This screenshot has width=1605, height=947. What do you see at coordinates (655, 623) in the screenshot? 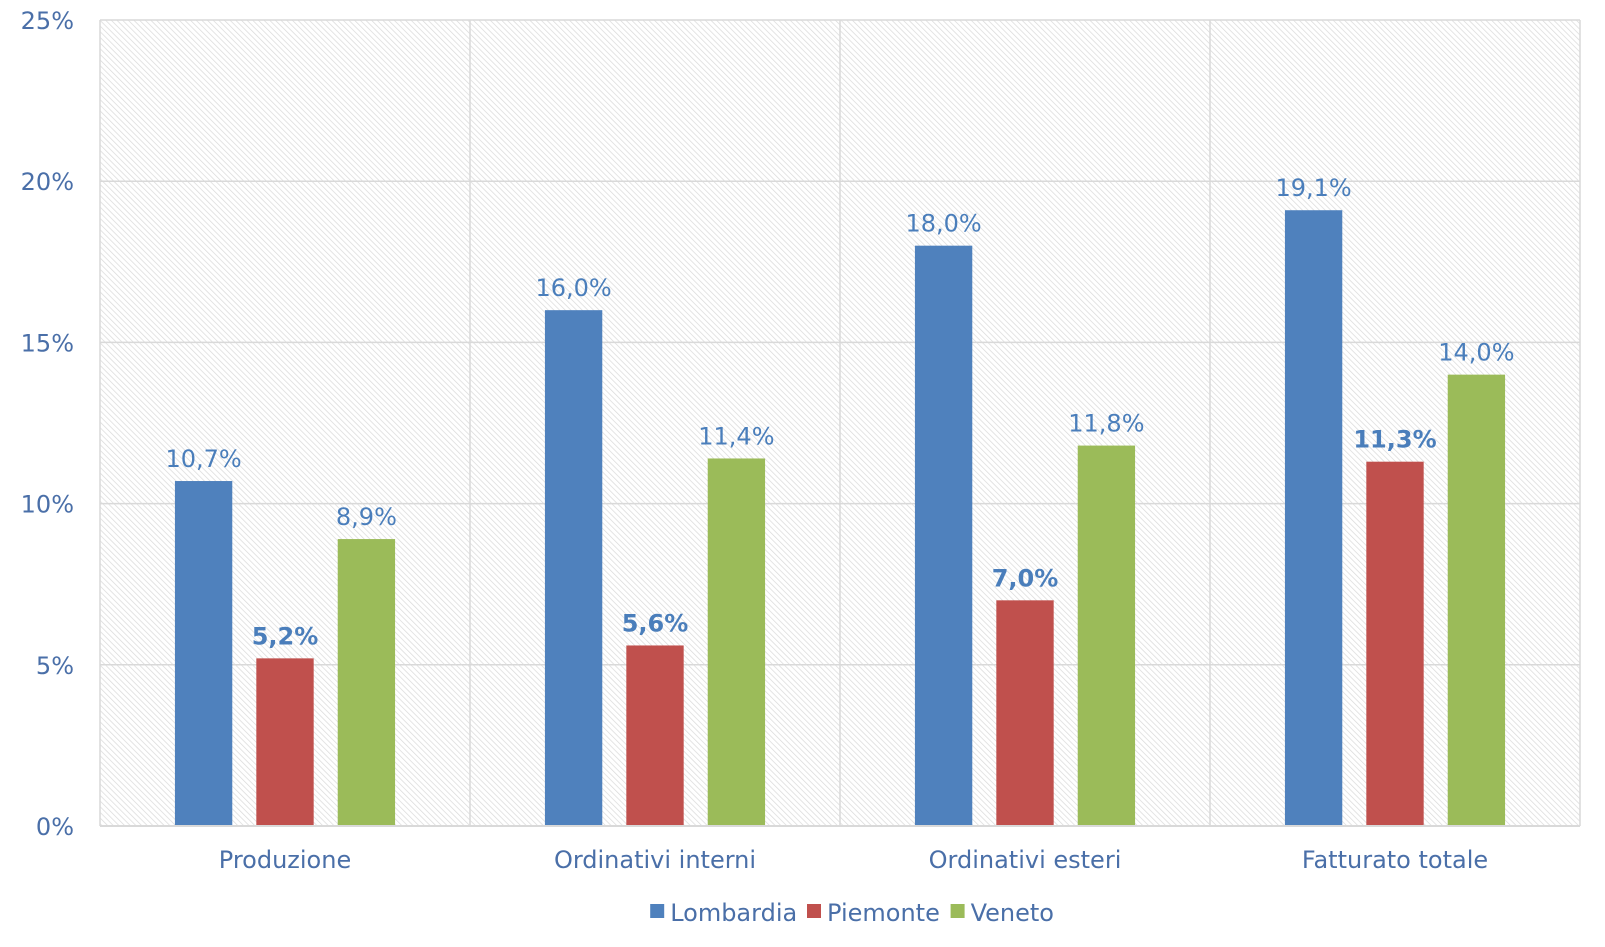
I see `data-label: 5,6%` at bounding box center [655, 623].